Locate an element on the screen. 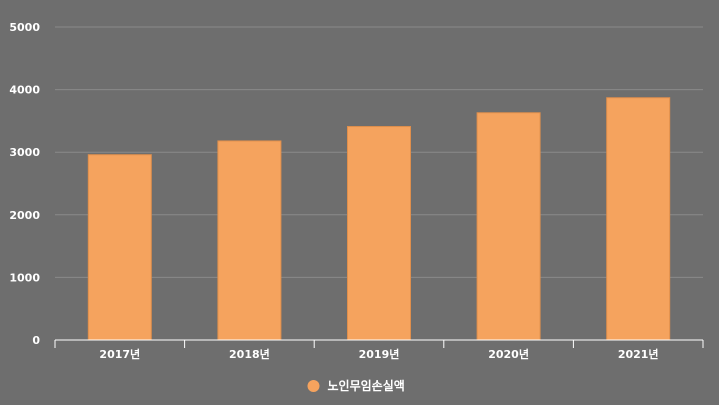  x-tick-label: 2020년 is located at coordinates (508, 354).